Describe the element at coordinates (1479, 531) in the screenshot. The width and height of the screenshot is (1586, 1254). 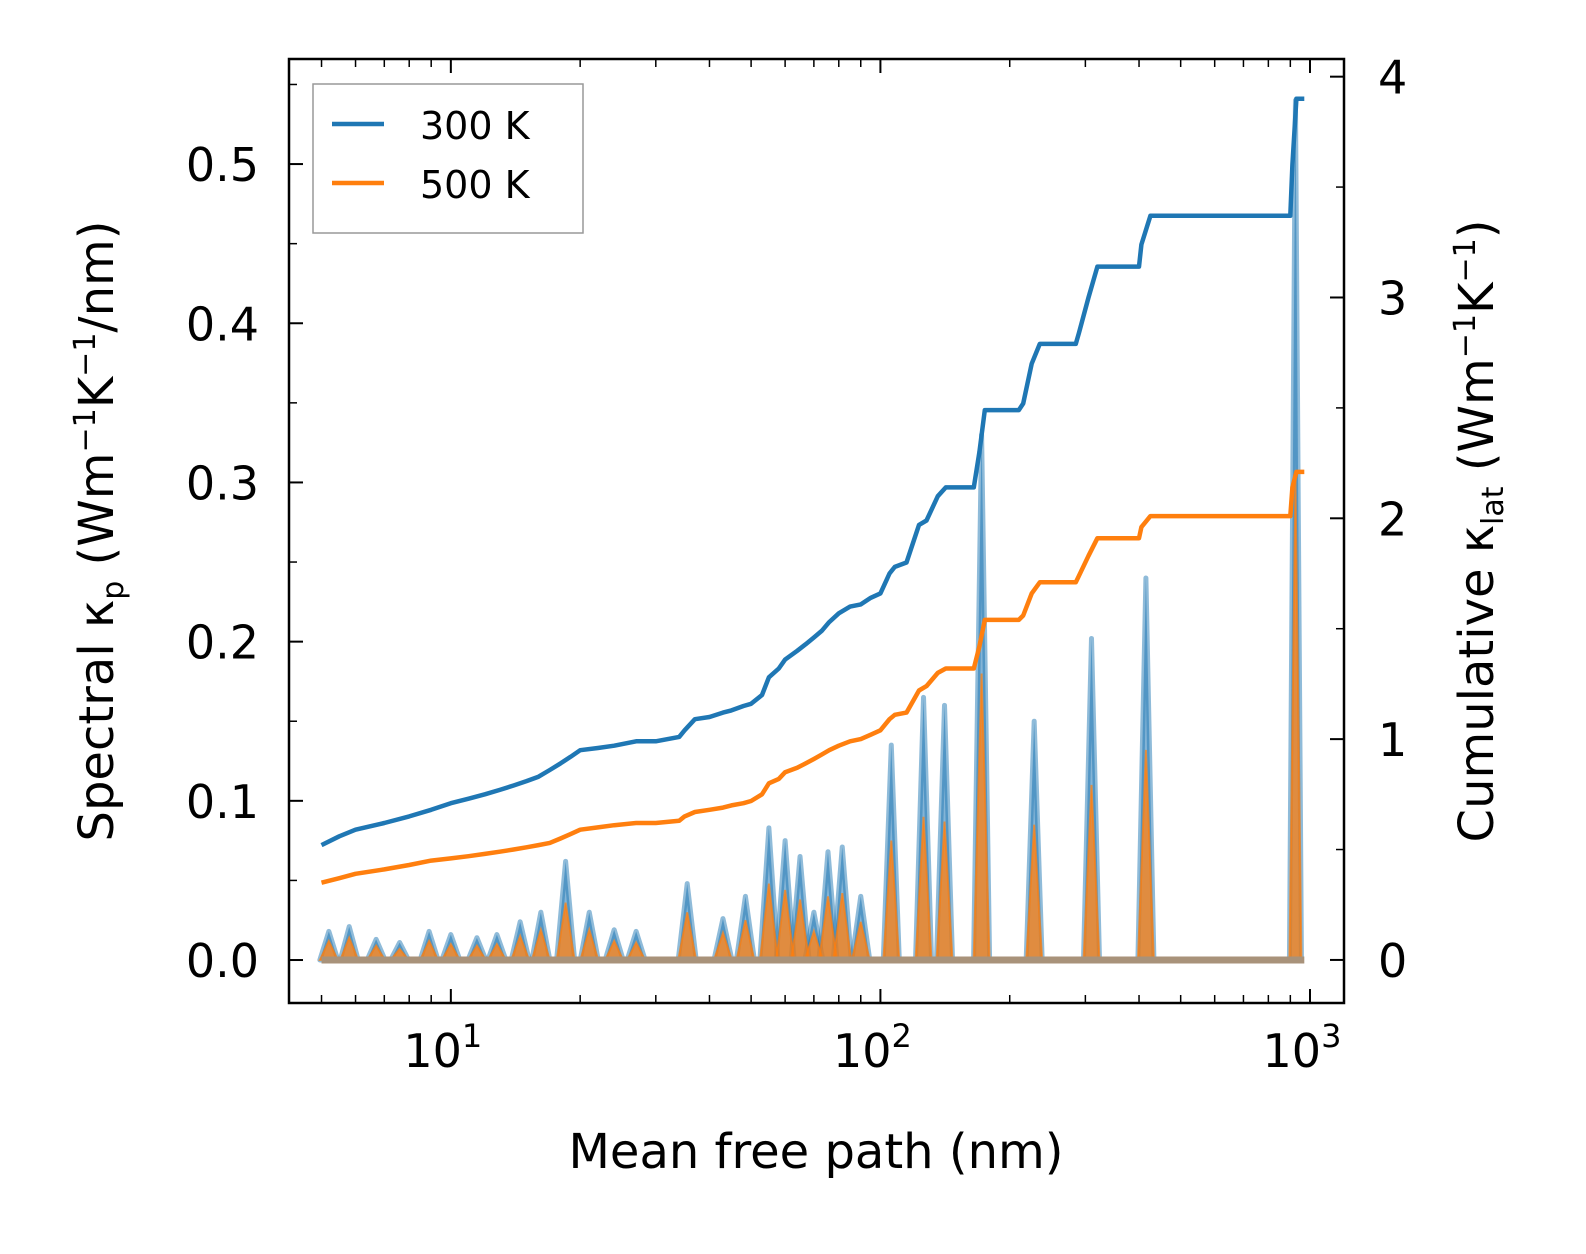
I see `y-axis-label-right: Cumulative κlat (Wm−1K−1)` at that location.